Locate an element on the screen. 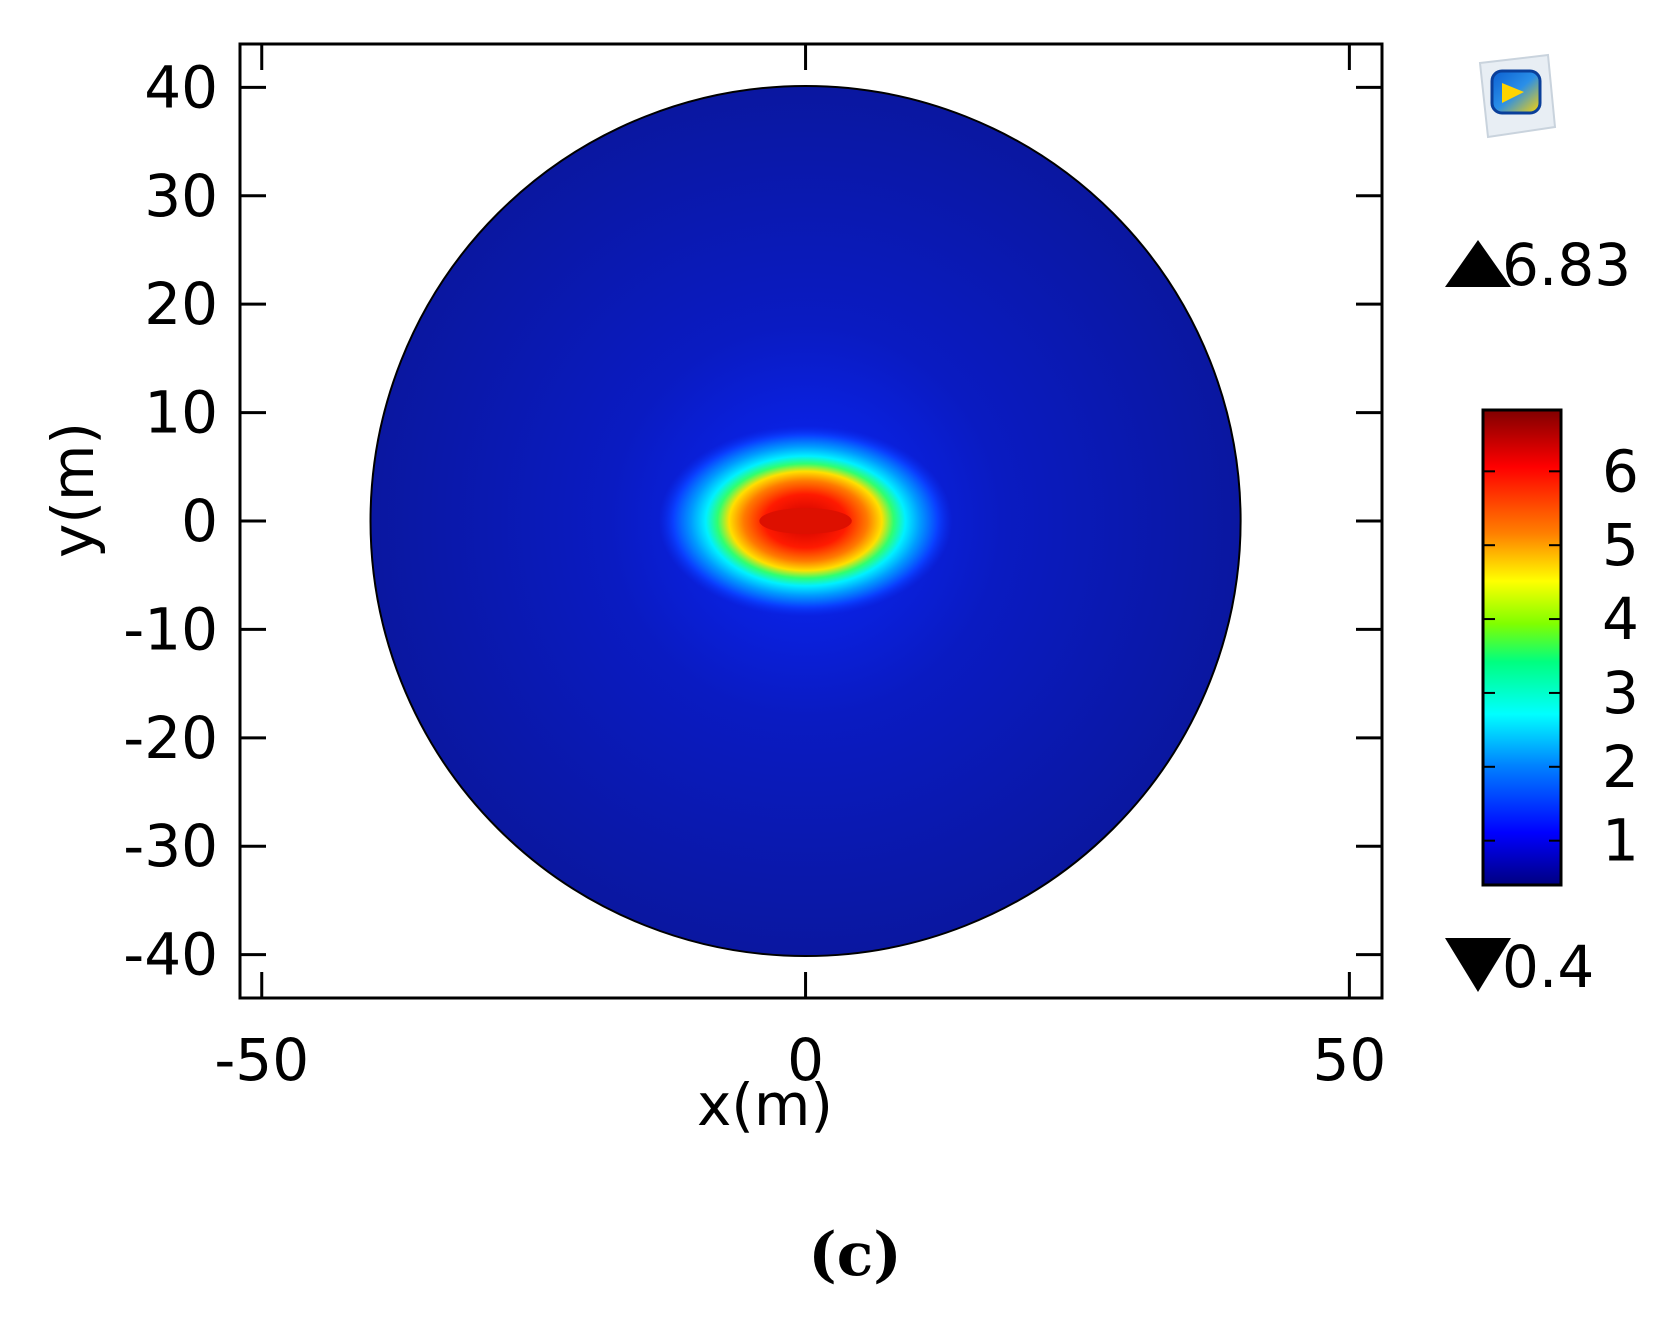 The image size is (1666, 1318). y-axis-label: y(m) is located at coordinates (73, 490).